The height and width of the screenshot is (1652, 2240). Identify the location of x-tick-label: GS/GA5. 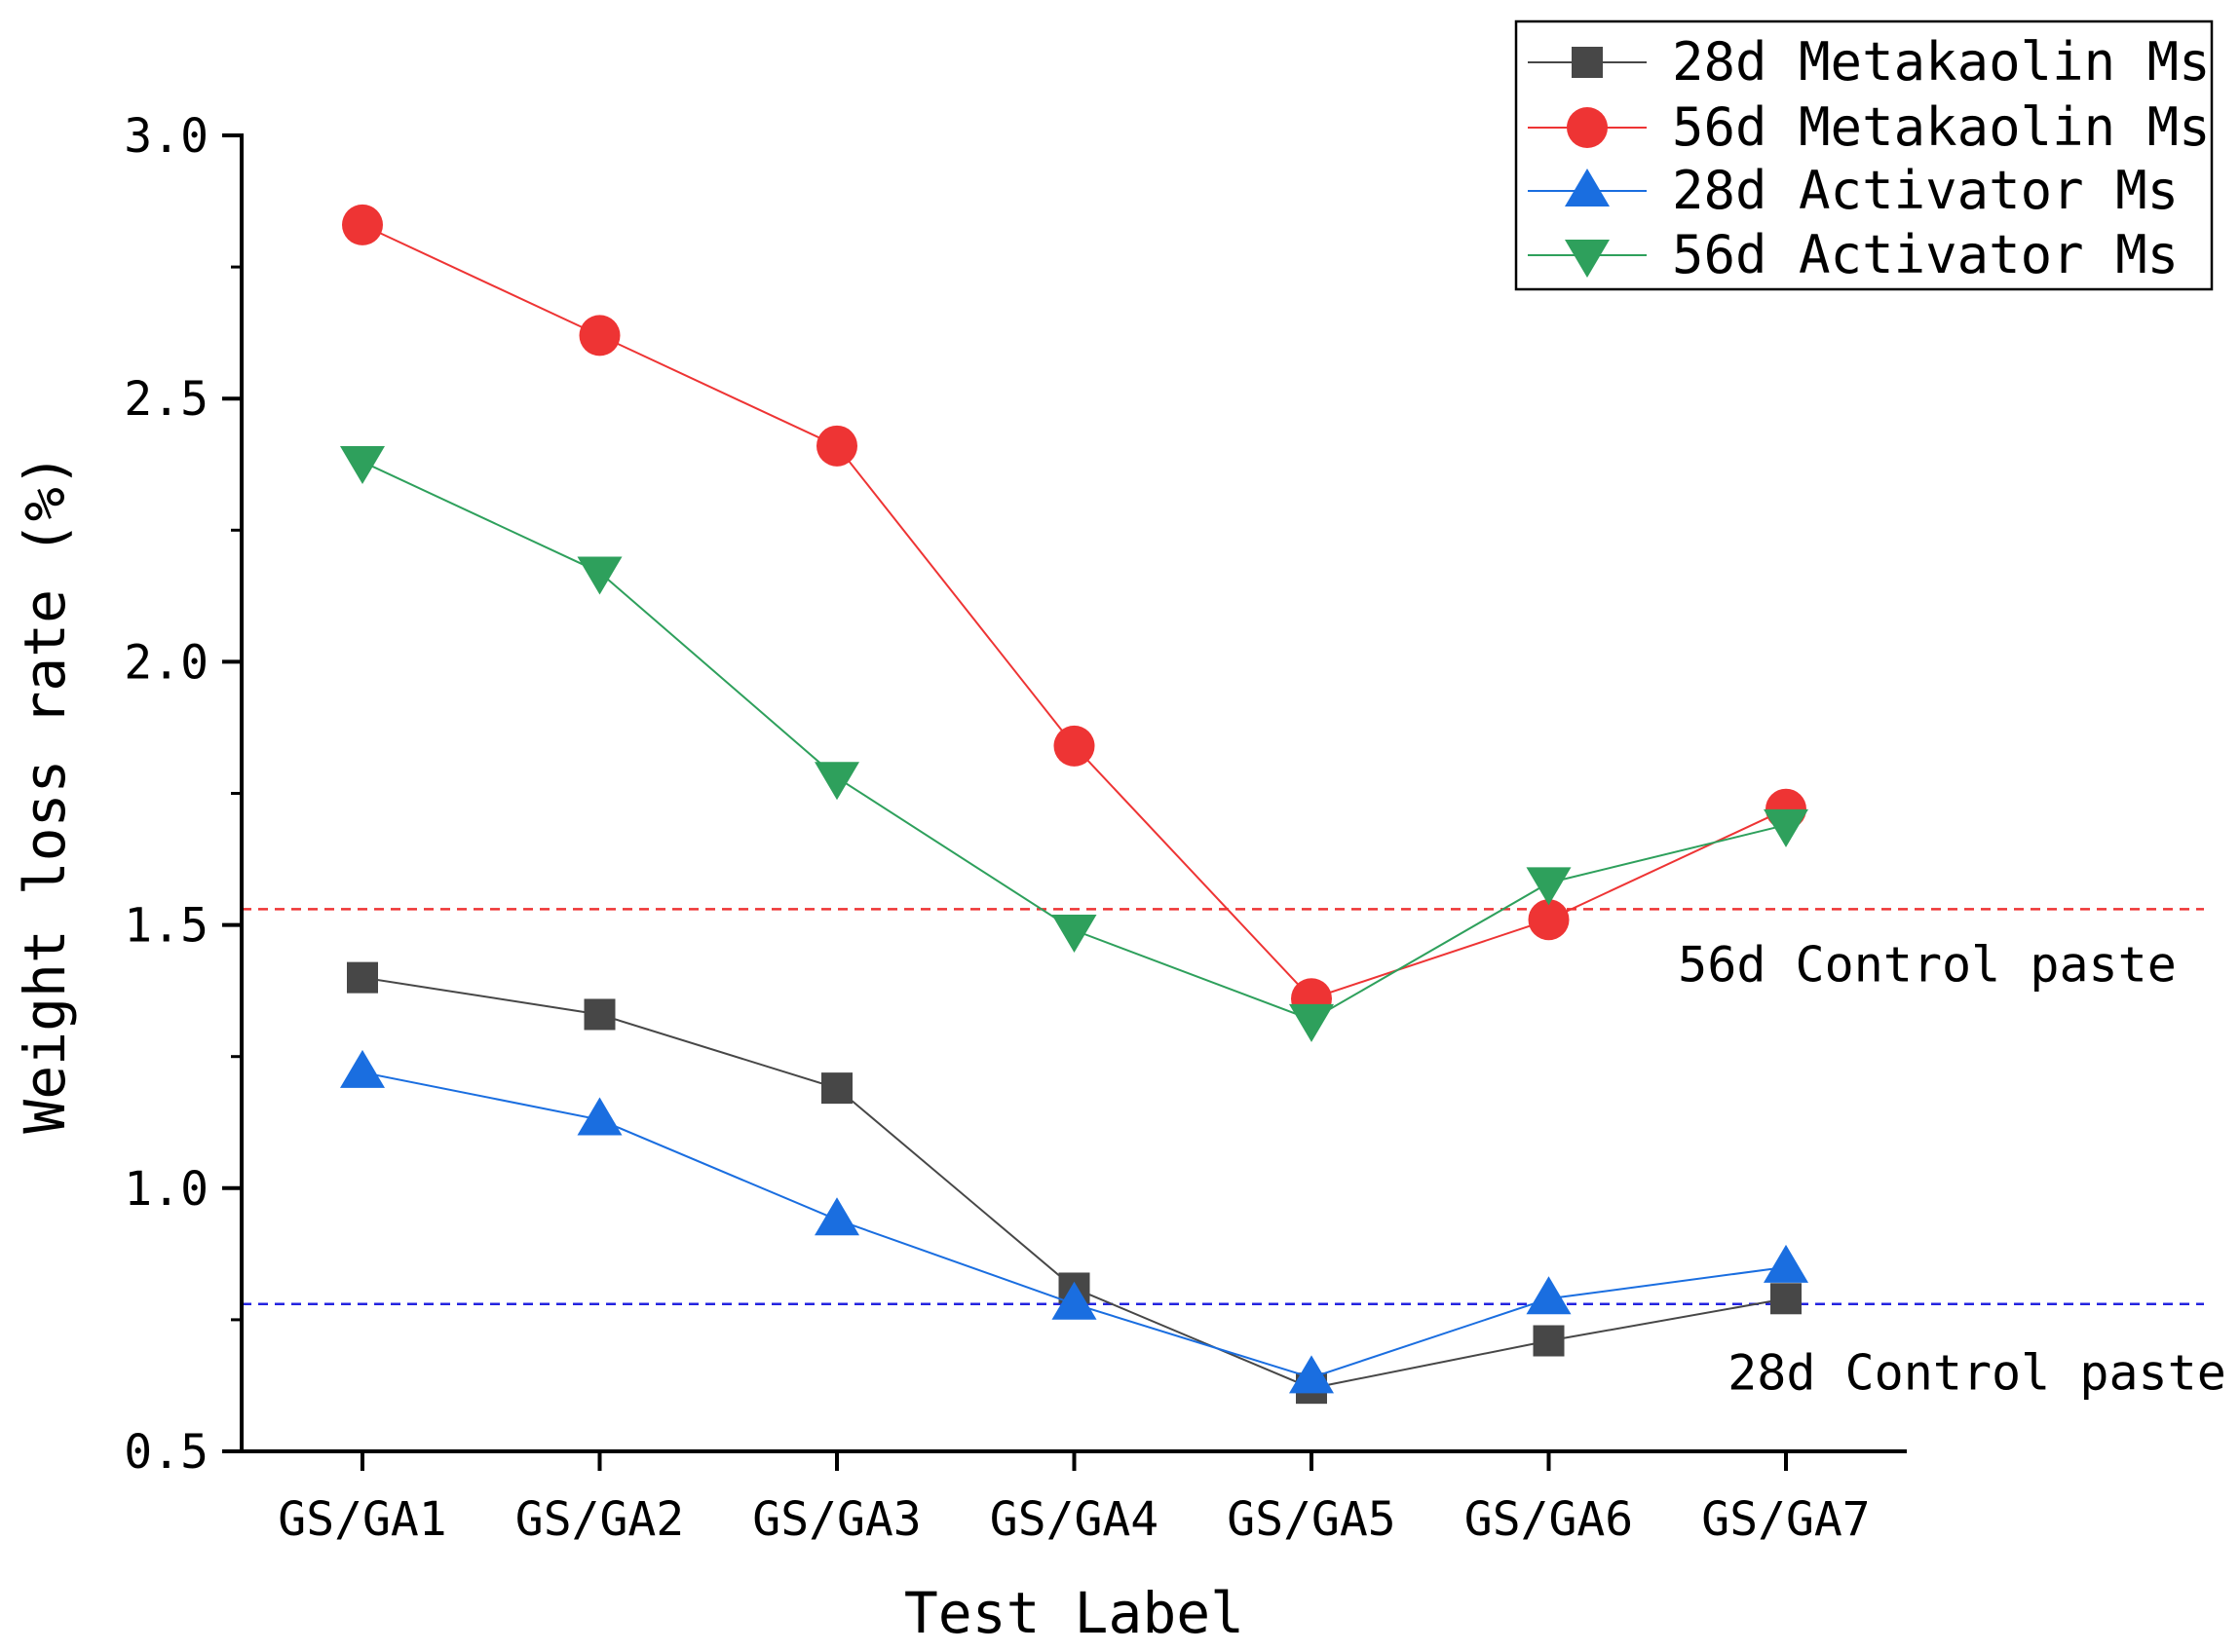
(1311, 1520).